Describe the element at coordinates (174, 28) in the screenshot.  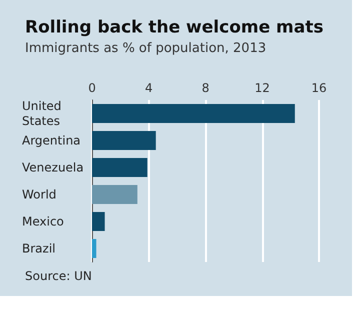
I see `chart-title: Rolling back the welcome mats` at that location.